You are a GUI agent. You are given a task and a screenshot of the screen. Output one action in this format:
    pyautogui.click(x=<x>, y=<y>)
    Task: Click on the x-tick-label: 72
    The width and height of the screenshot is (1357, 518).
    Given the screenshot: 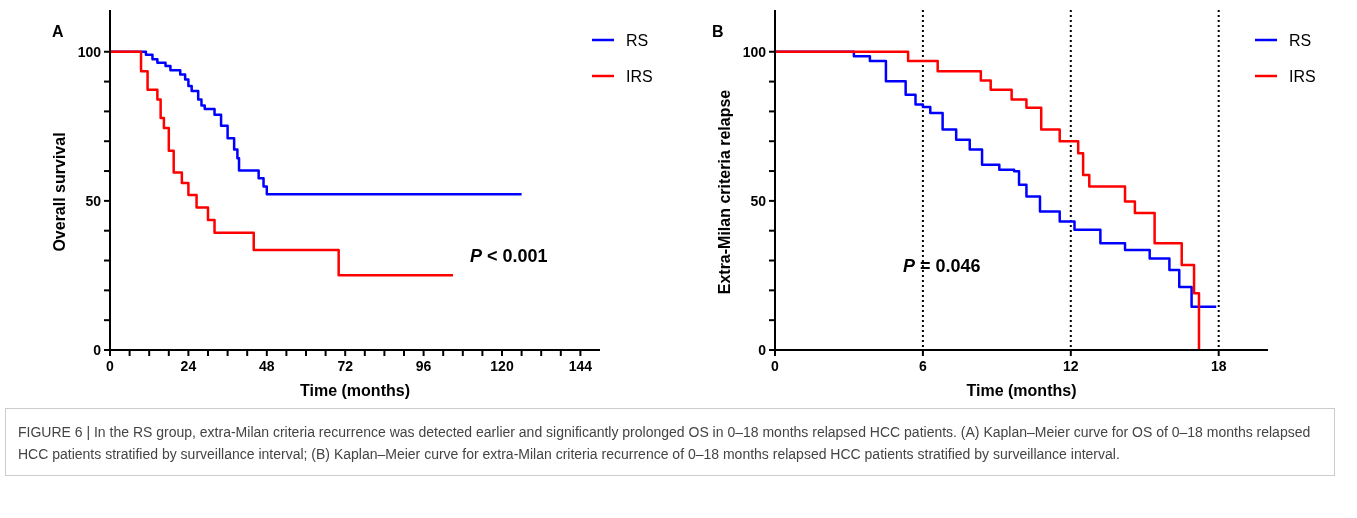 What is the action you would take?
    pyautogui.click(x=345, y=366)
    